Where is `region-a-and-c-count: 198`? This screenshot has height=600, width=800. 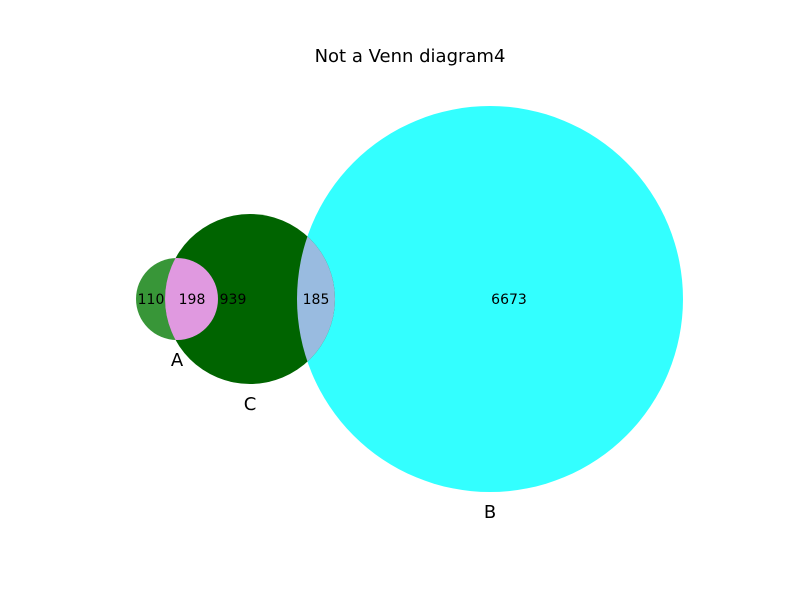 region-a-and-c-count: 198 is located at coordinates (192, 300).